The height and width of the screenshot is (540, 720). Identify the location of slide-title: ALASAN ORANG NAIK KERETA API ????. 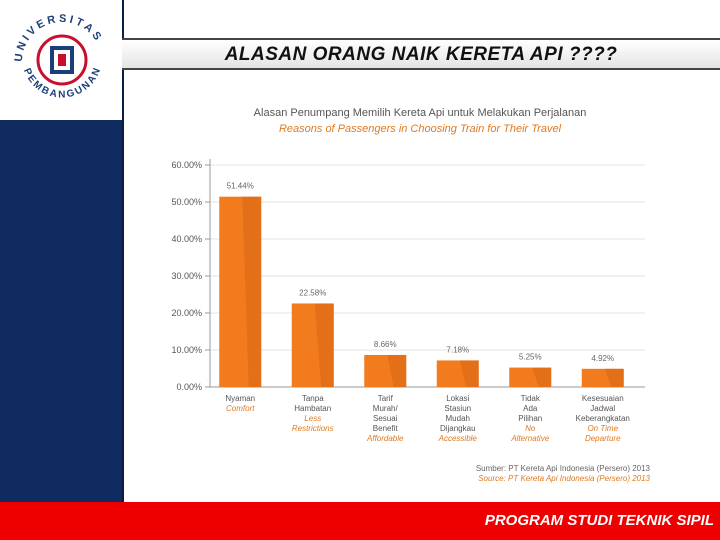
(421, 54).